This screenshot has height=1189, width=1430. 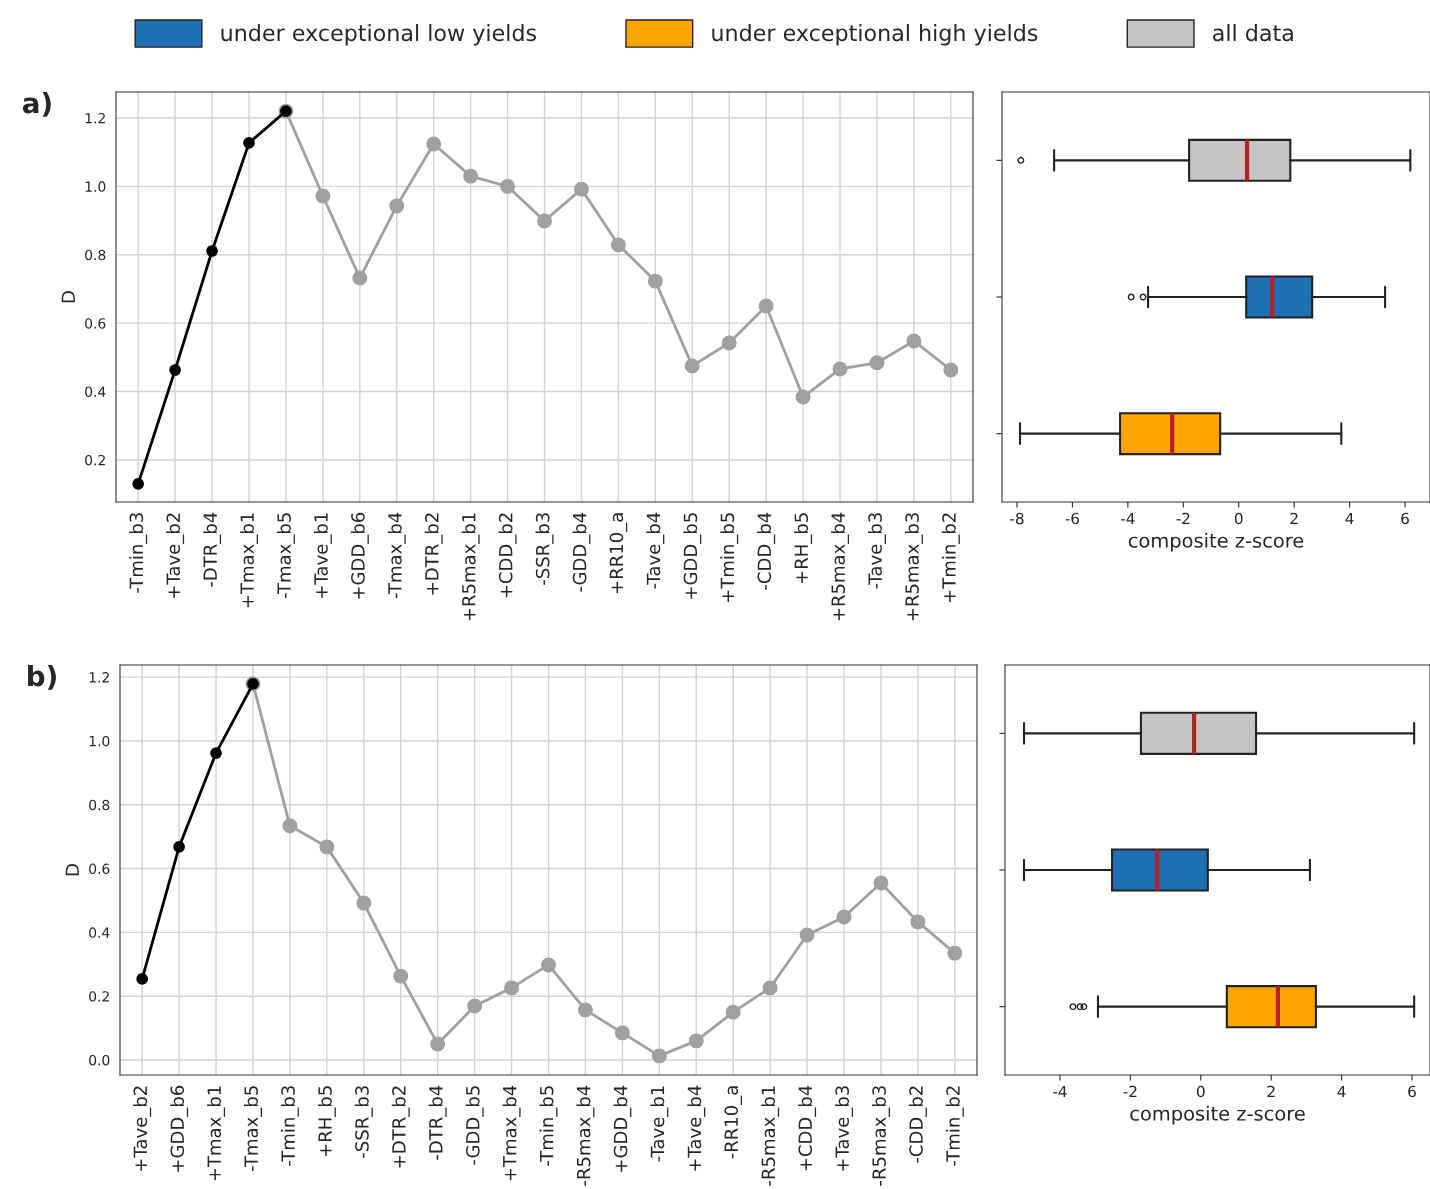 I want to click on x-tick-label: 6, so click(x=1405, y=518).